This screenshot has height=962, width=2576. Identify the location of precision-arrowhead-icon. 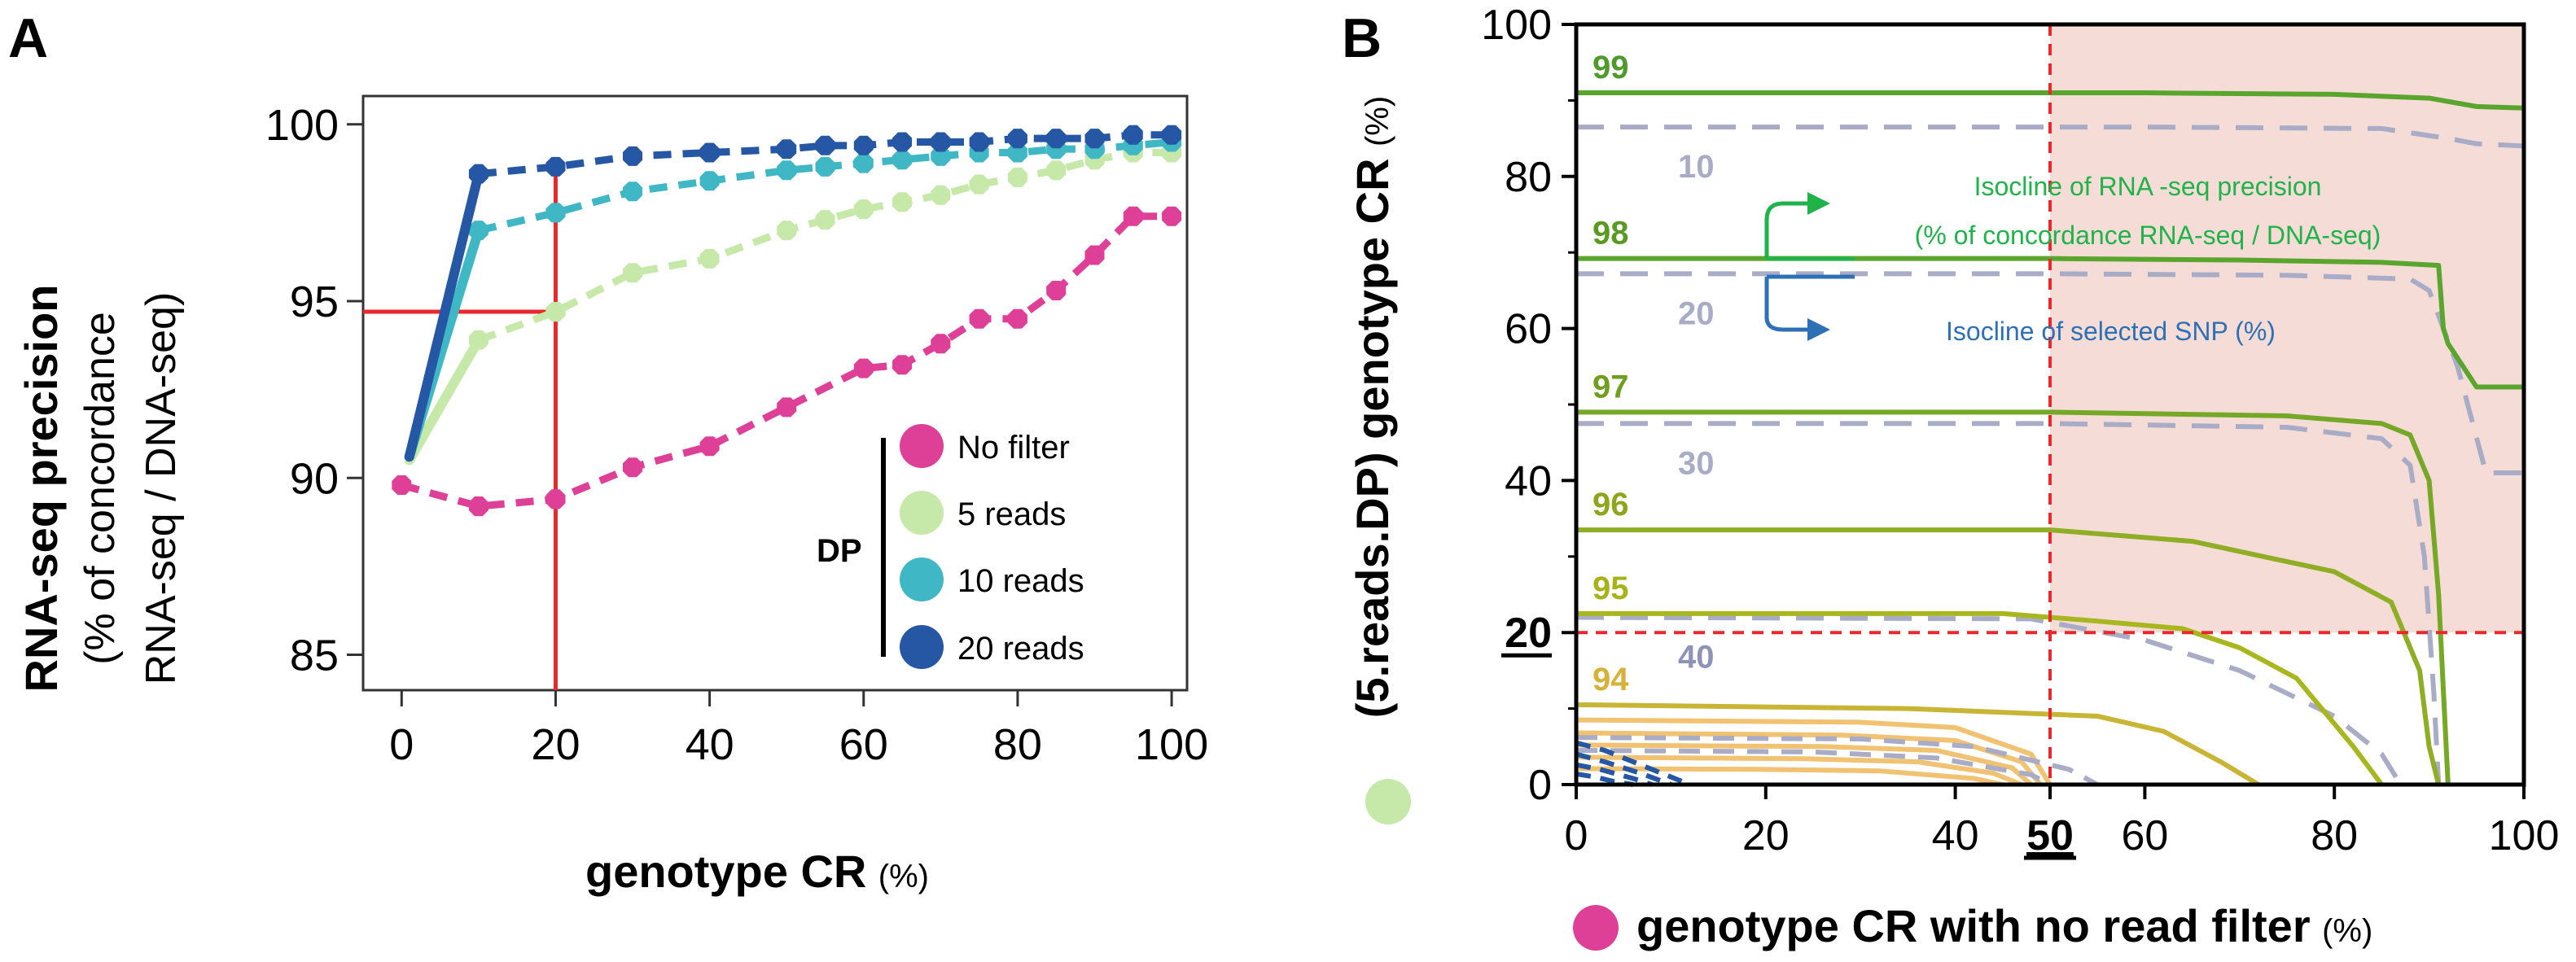
(1818, 203).